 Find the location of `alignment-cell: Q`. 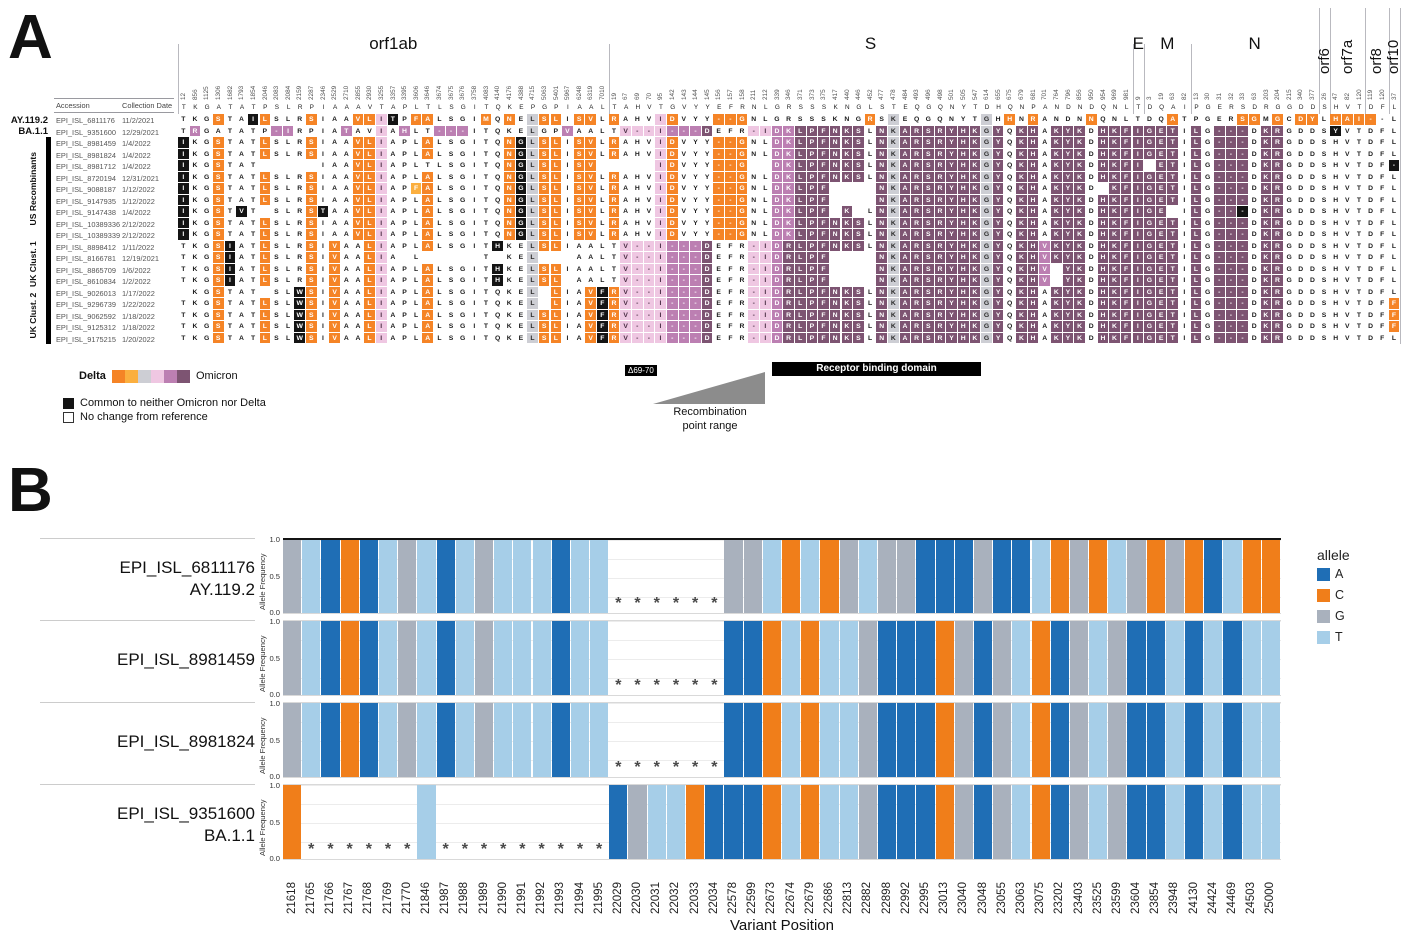

alignment-cell: Q is located at coordinates (1010, 212).